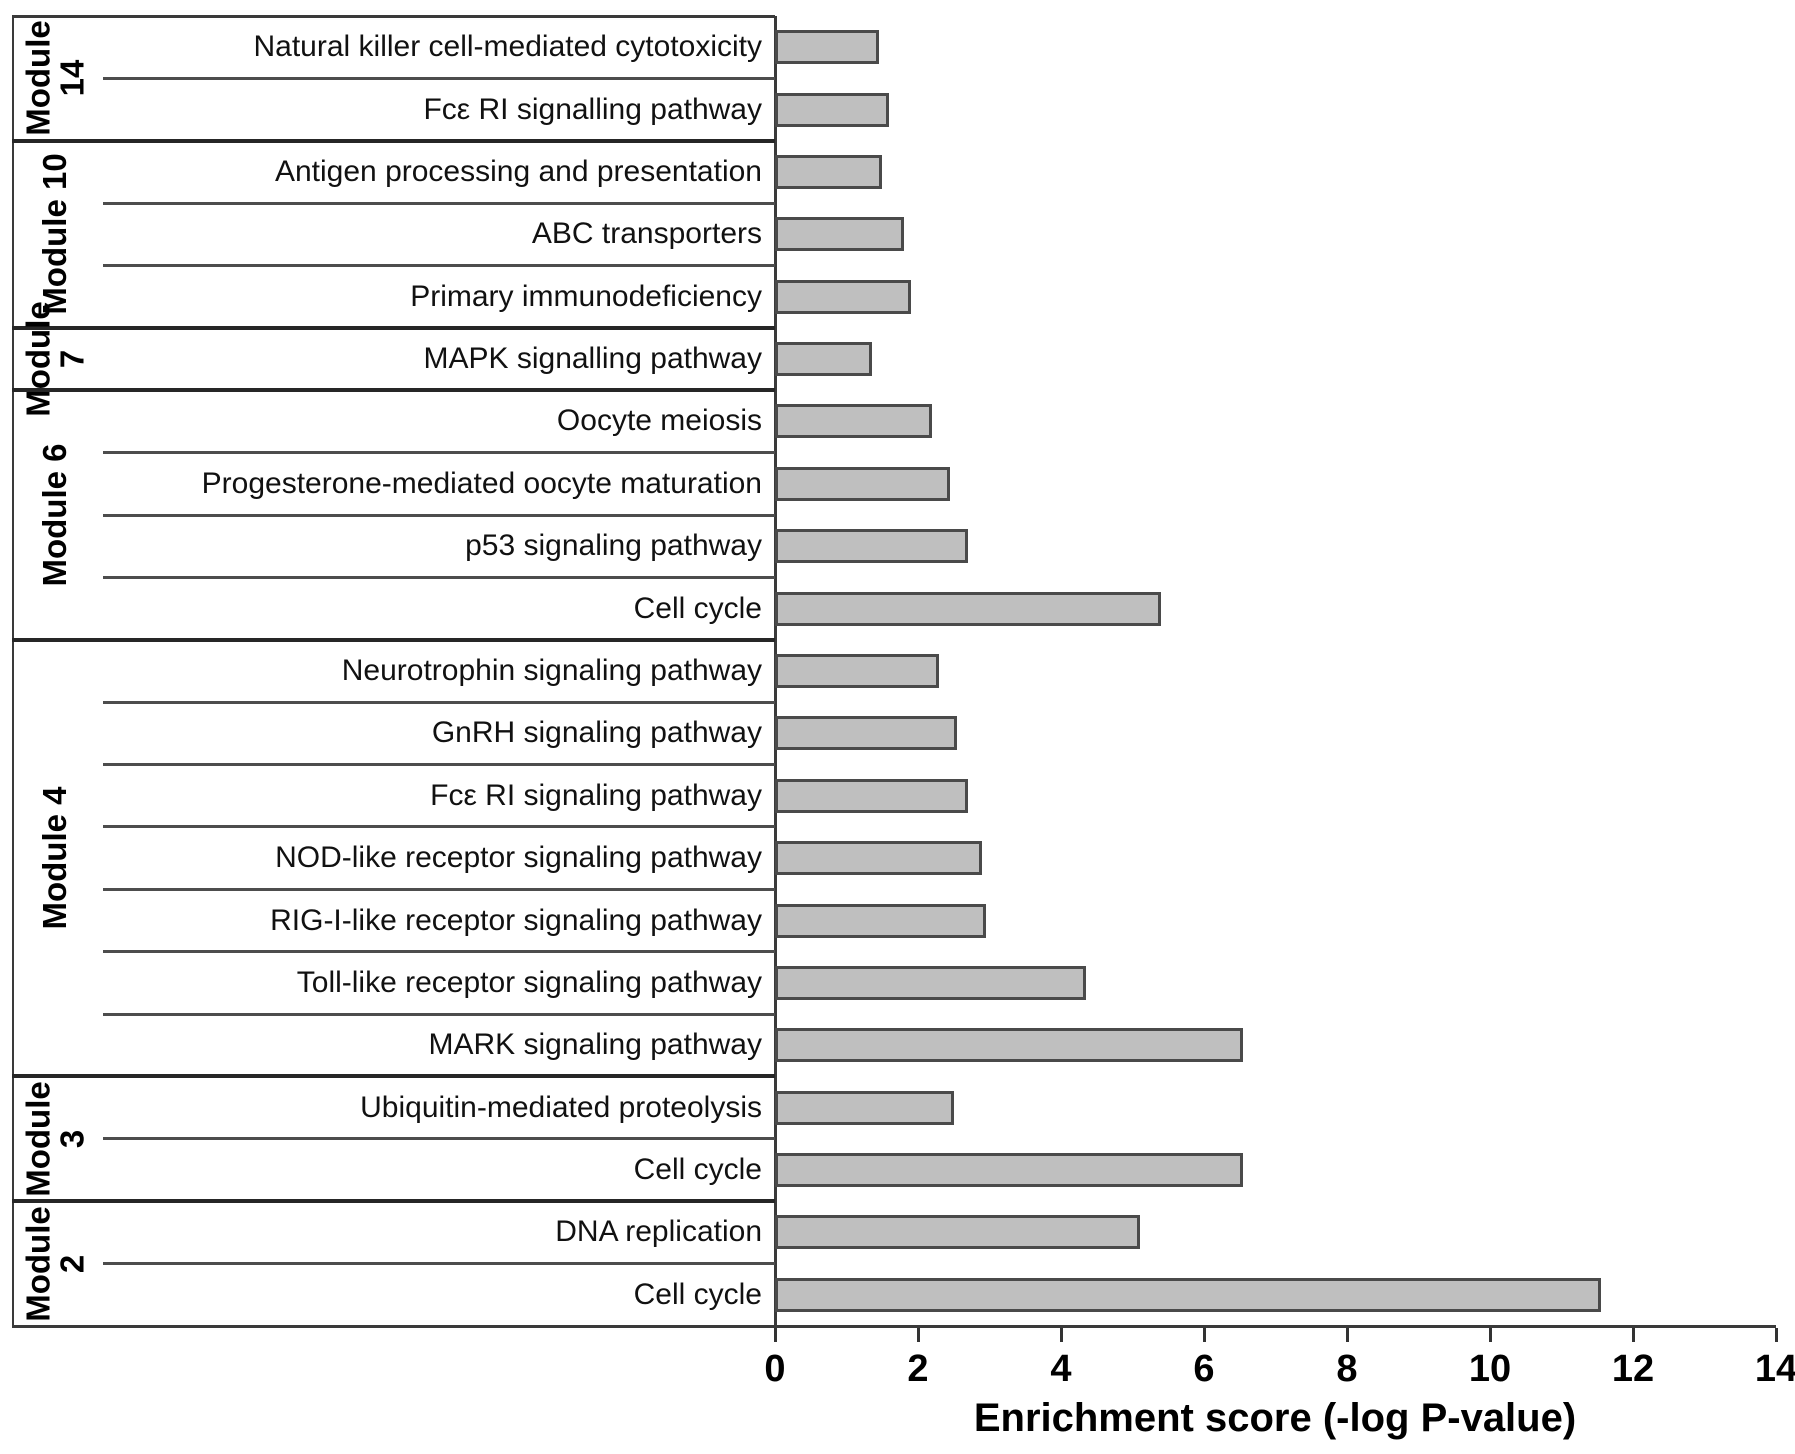 This screenshot has width=1795, height=1454. What do you see at coordinates (561, 1107) in the screenshot?
I see `category-label: Ubiquitin-mediated proteolysis` at bounding box center [561, 1107].